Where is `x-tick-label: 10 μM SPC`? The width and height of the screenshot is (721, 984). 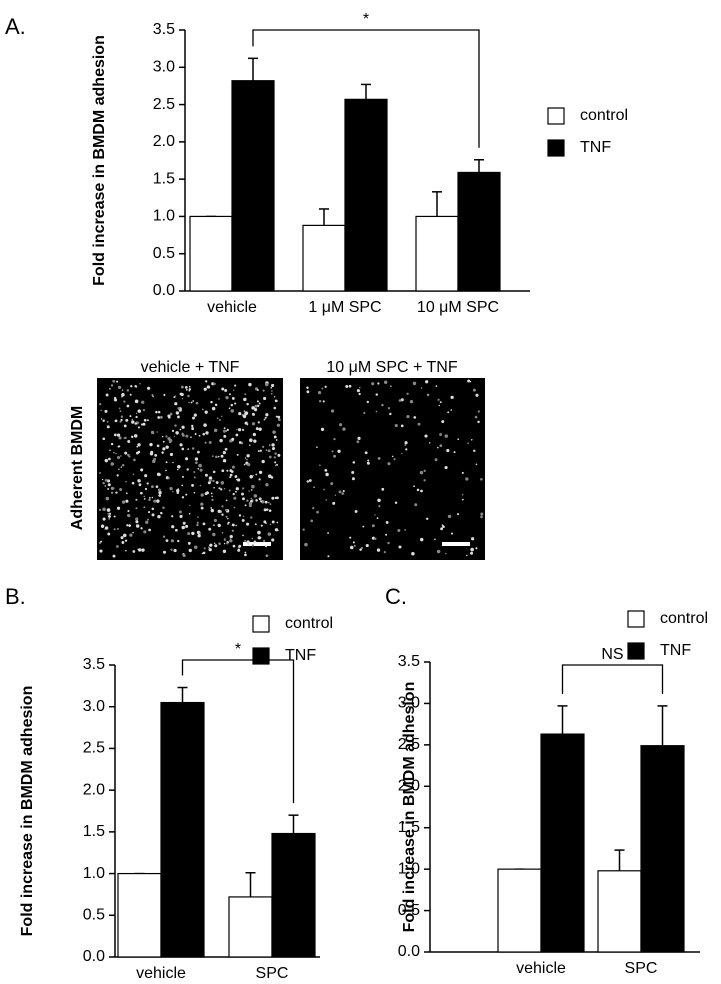
x-tick-label: 10 μM SPC is located at coordinates (458, 307).